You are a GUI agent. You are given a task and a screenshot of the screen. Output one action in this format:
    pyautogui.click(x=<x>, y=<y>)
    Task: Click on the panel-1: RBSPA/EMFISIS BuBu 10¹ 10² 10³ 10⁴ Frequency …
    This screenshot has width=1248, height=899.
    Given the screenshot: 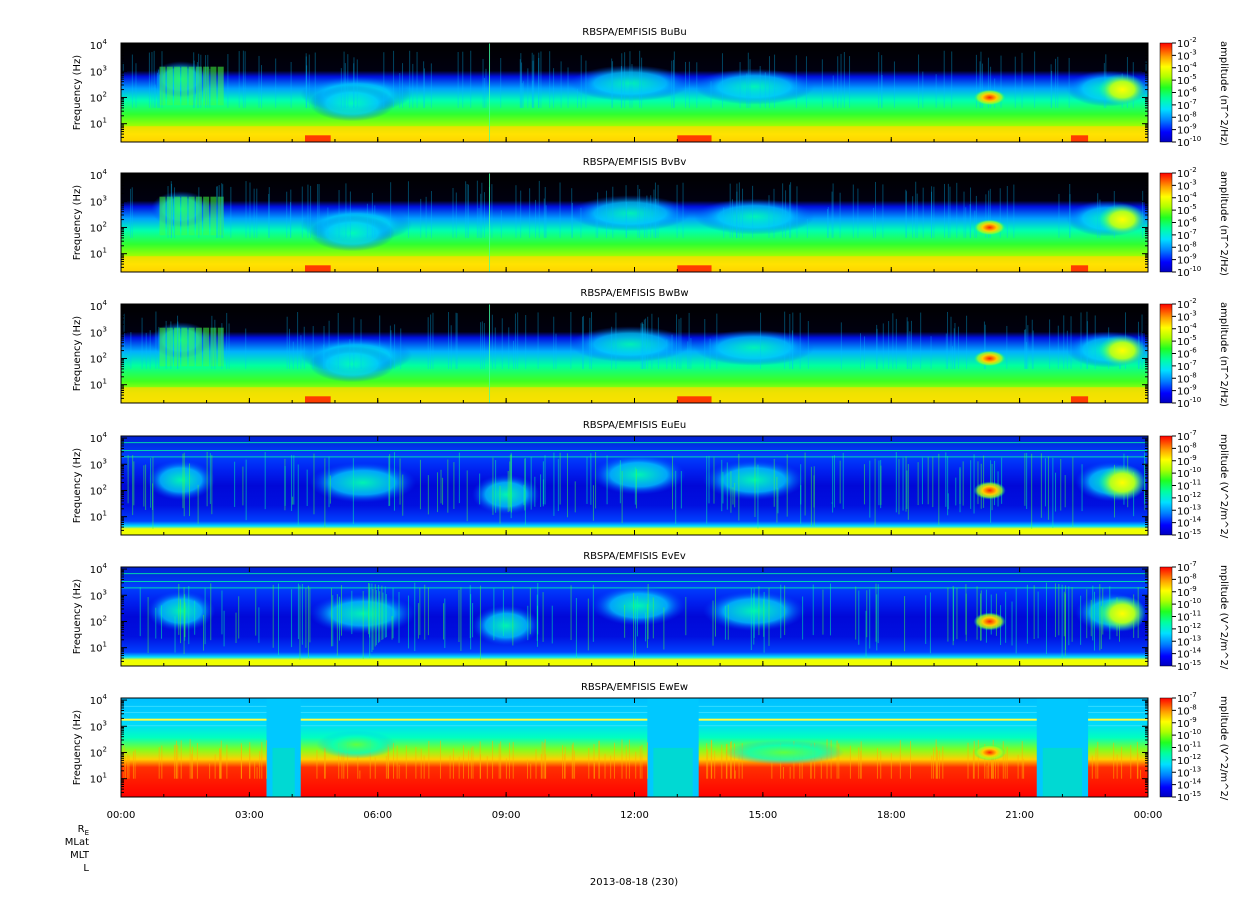 What is the action you would take?
    pyautogui.click(x=650, y=88)
    